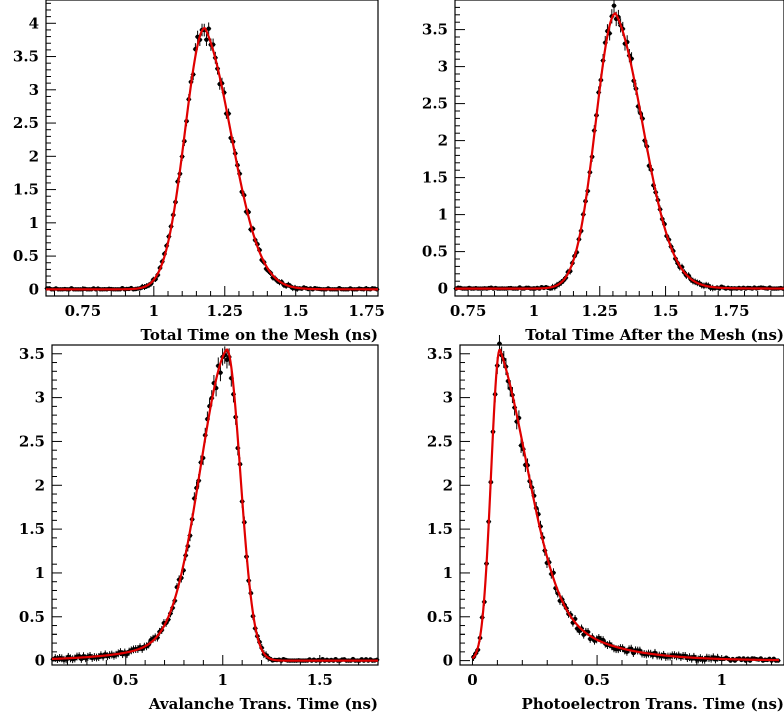  What do you see at coordinates (654, 335) in the screenshot?
I see `x-axis-title: Total Time After the Mesh (ns)` at bounding box center [654, 335].